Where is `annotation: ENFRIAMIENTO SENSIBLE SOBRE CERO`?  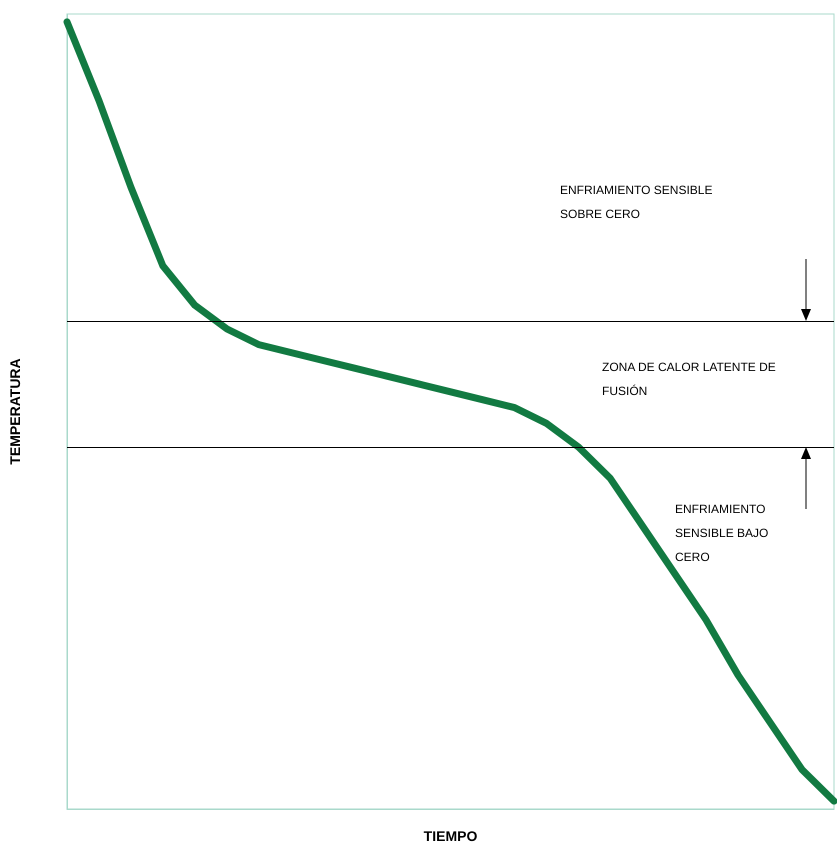
annotation: ENFRIAMIENTO SENSIBLE SOBRE CERO is located at coordinates (638, 202).